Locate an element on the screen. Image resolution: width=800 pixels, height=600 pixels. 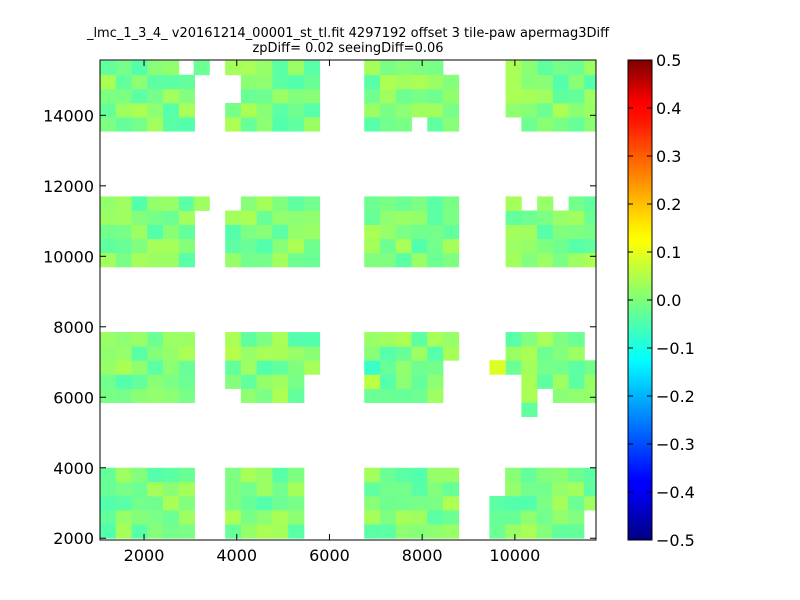
y-tick-label: 14000 is located at coordinates (68, 115).